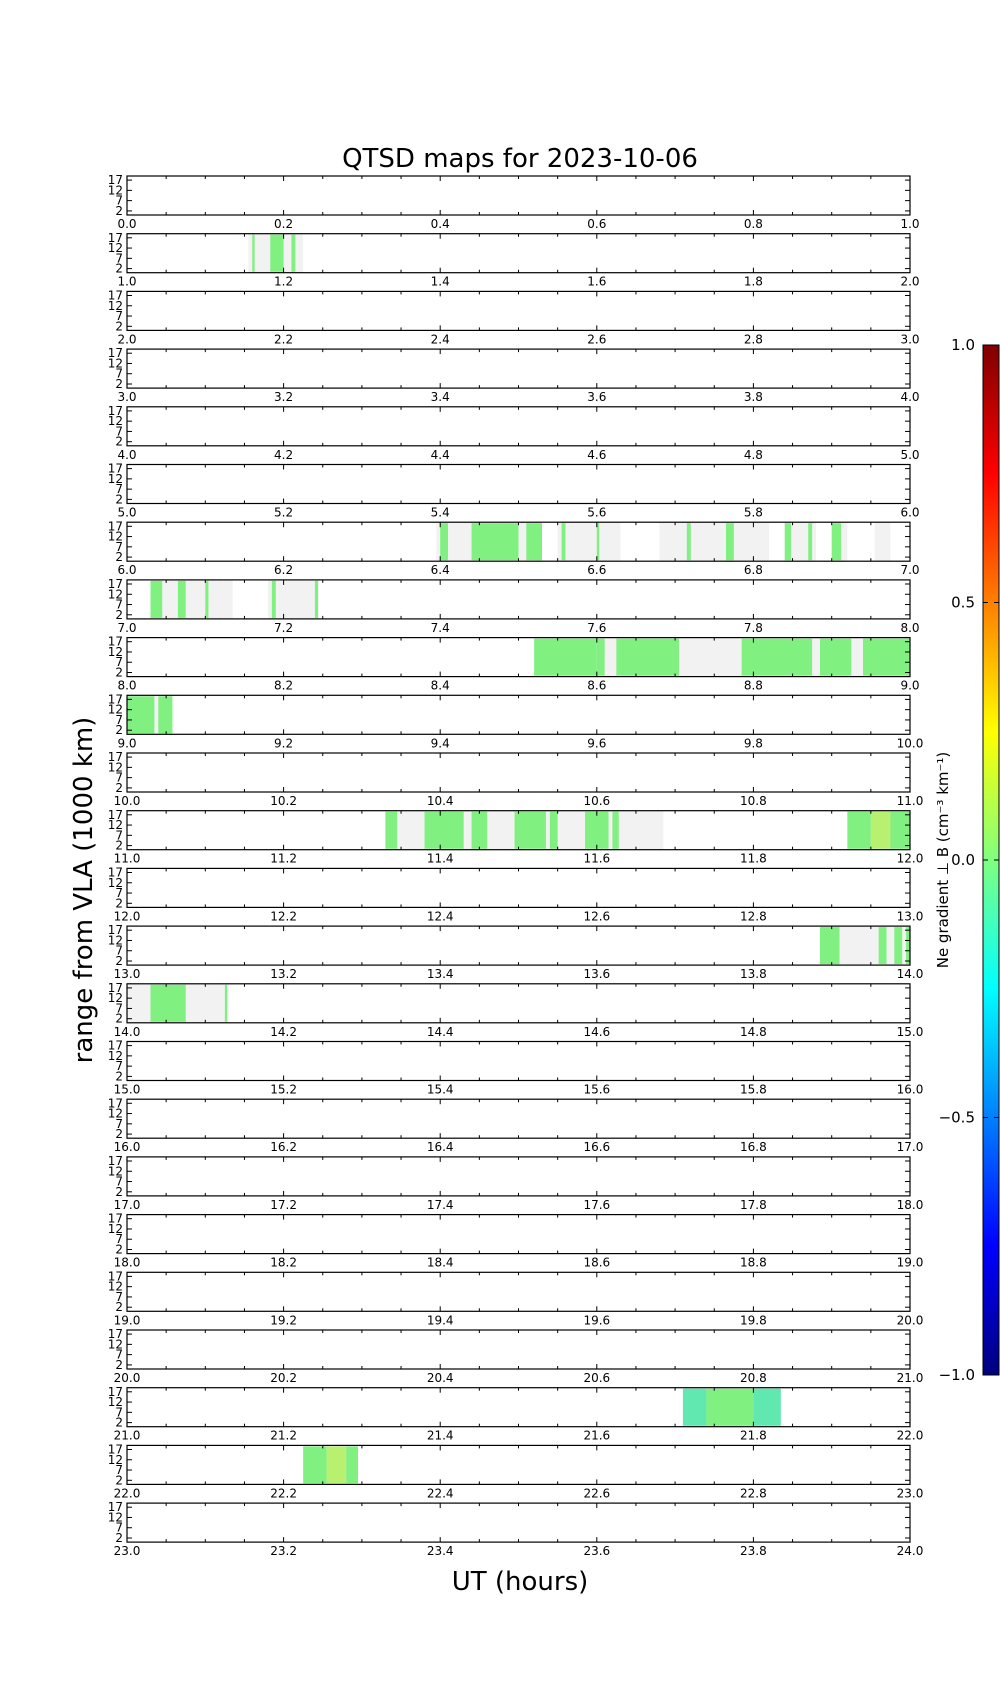 The image size is (1000, 1700). Describe the element at coordinates (126, 397) in the screenshot. I see `x-tick-label: 3.0` at that location.